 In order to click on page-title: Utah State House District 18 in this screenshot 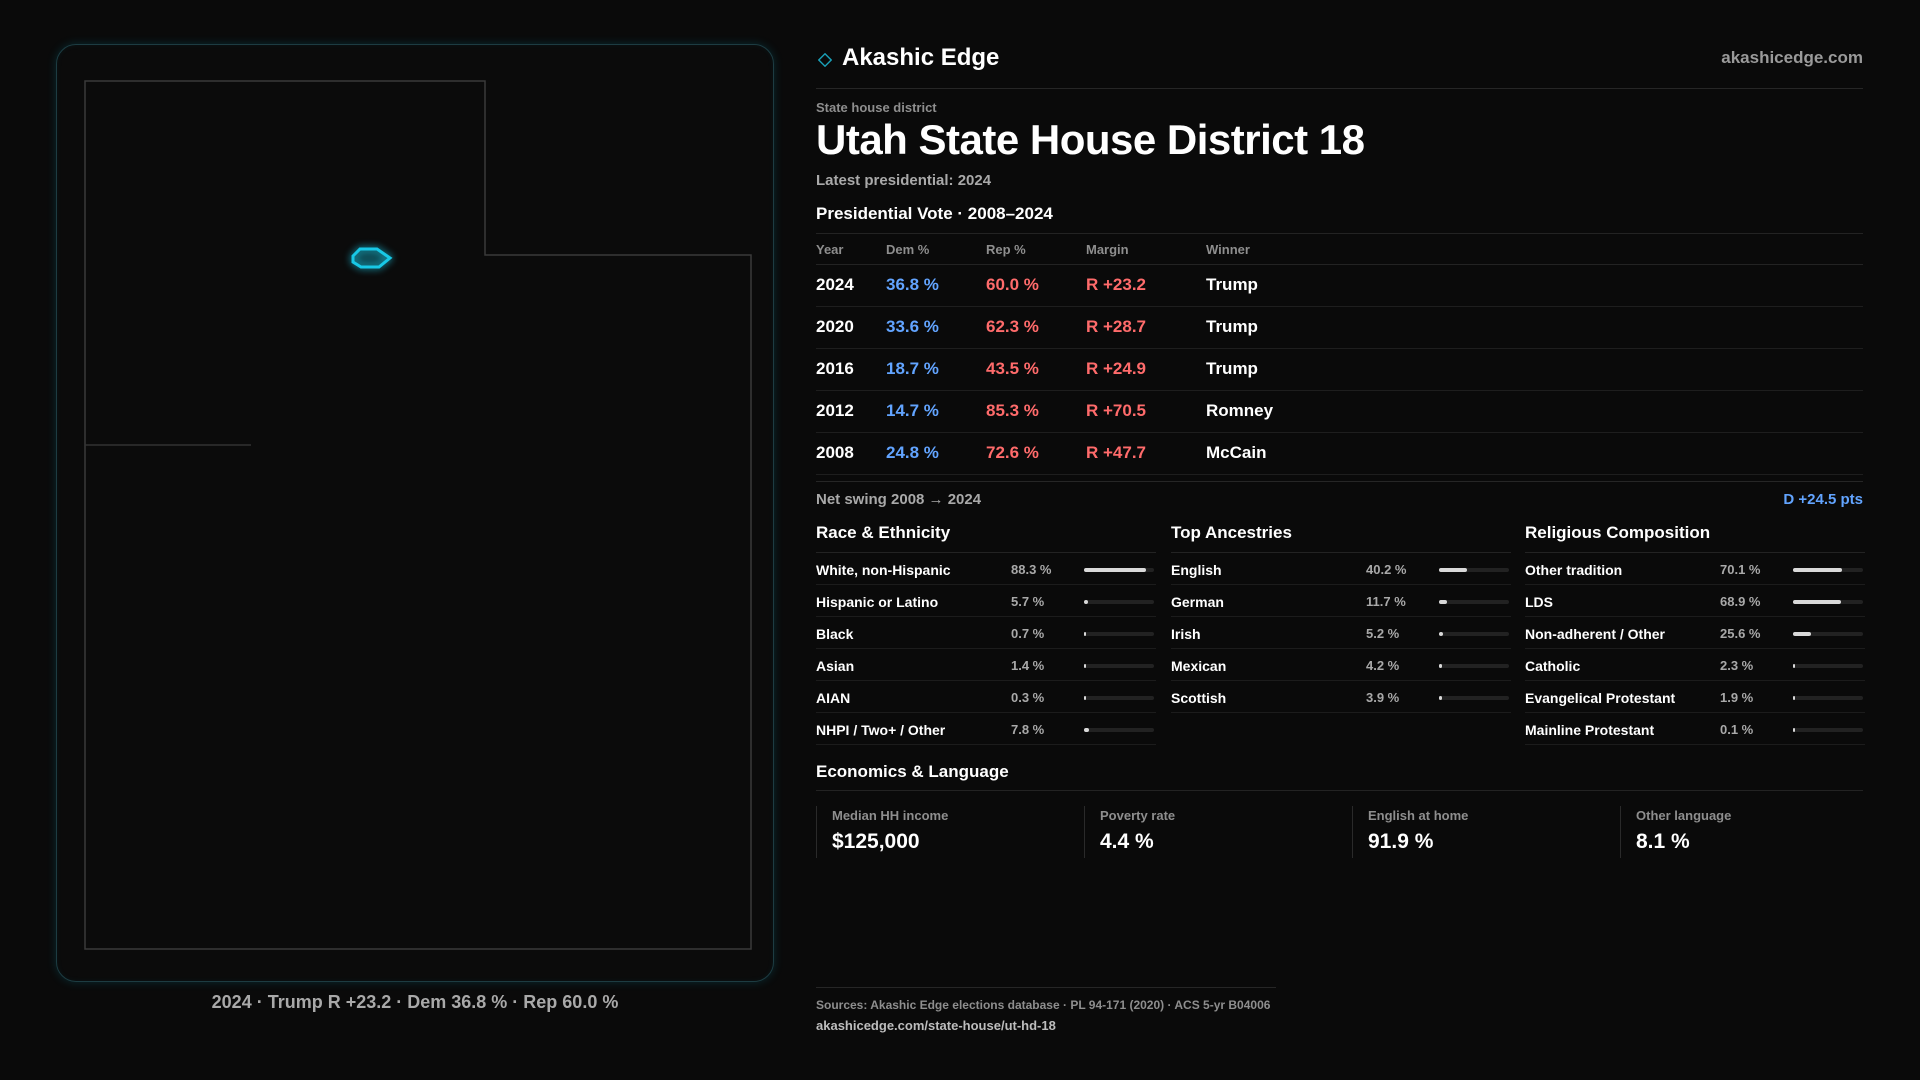, I will do `click(1090, 139)`.